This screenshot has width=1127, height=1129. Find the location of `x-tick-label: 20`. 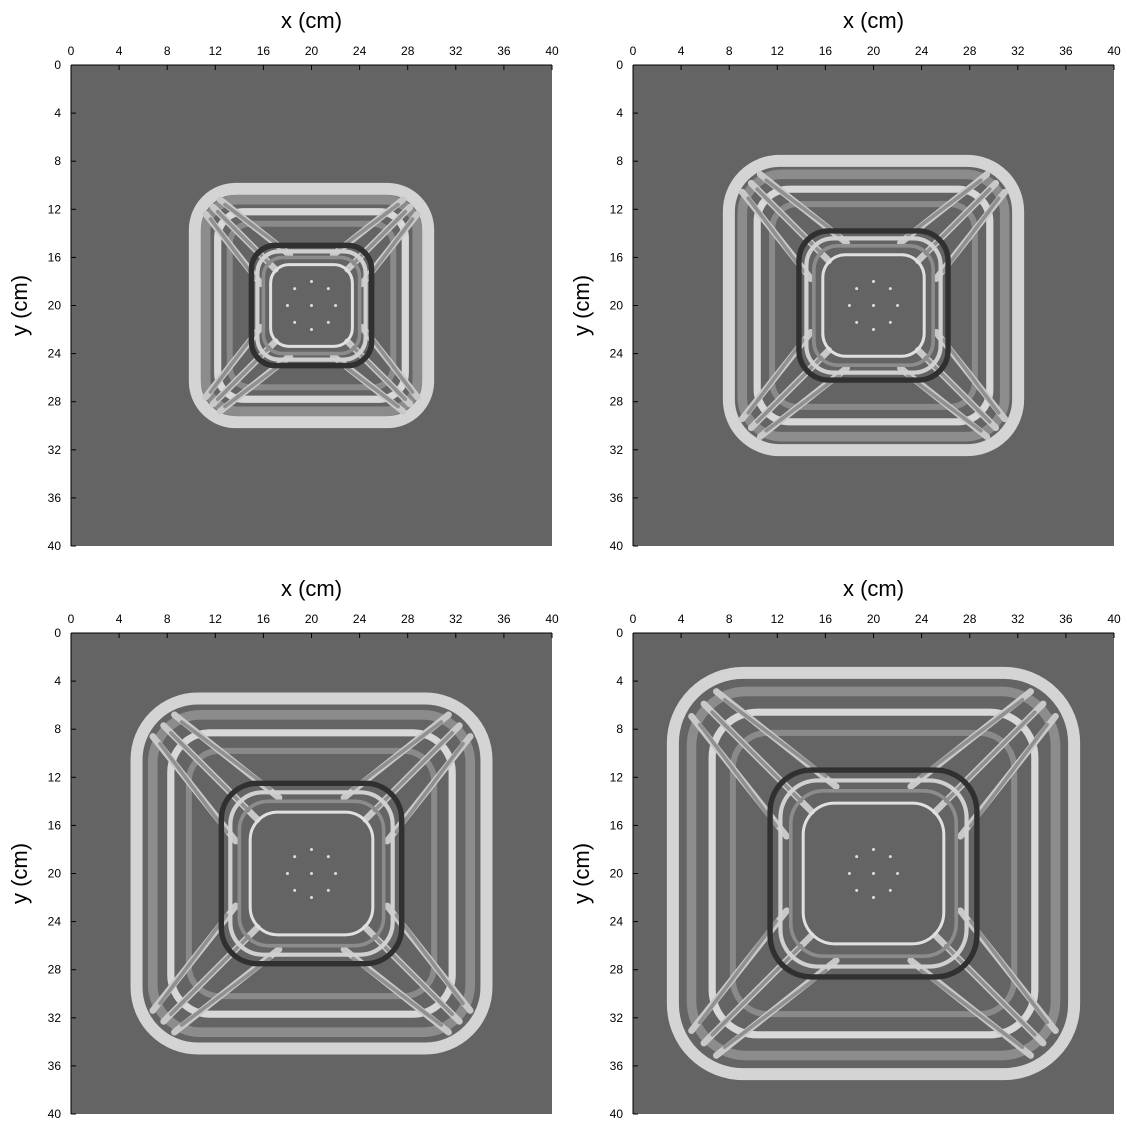

x-tick-label: 20 is located at coordinates (874, 619).